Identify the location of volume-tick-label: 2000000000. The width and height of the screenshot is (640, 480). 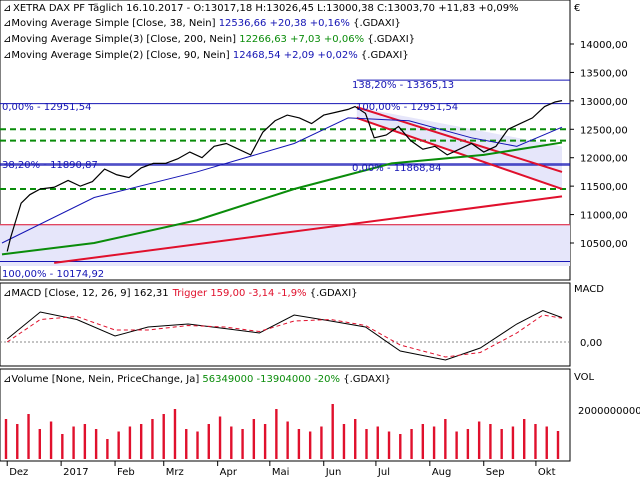
(609, 411).